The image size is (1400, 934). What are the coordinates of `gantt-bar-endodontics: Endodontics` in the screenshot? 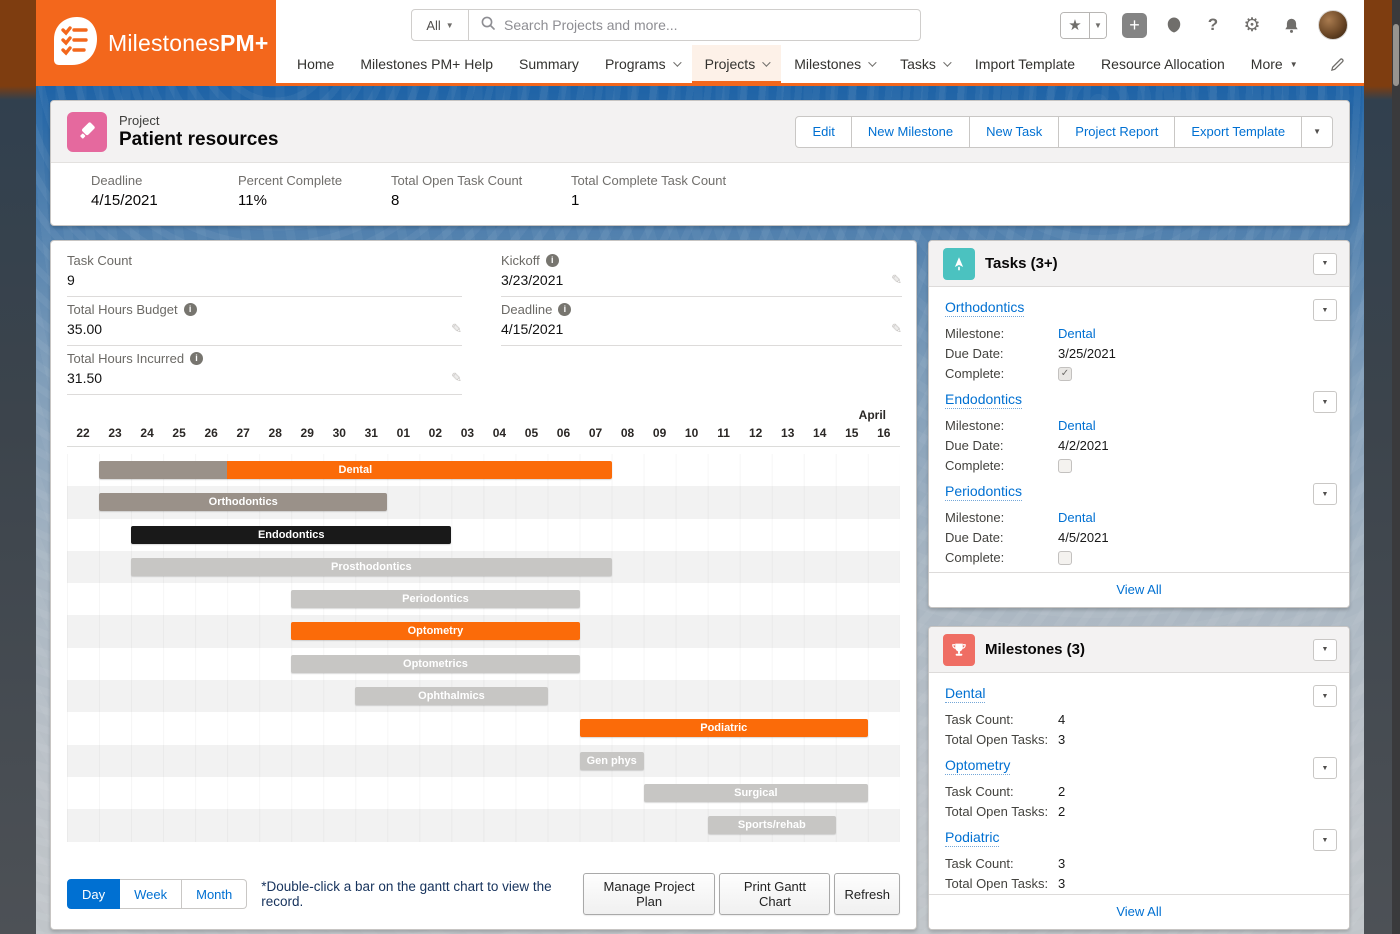 It's located at (291, 534).